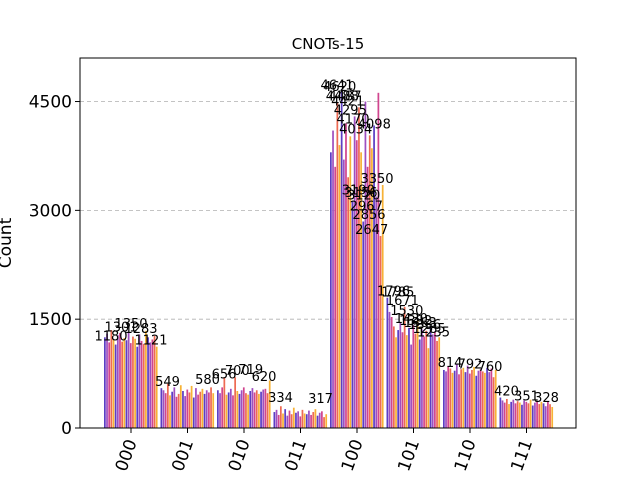 The image size is (640, 480). What do you see at coordinates (183, 455) in the screenshot?
I see `x-tick-label: 001` at bounding box center [183, 455].